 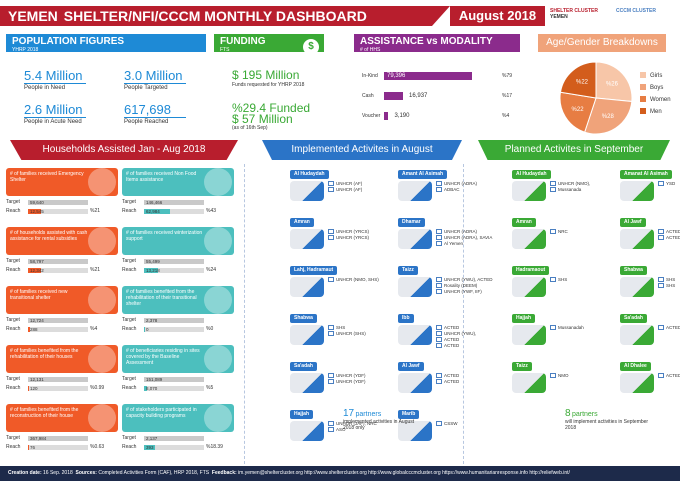 What do you see at coordinates (13, 202) in the screenshot?
I see `card-target-label: Target` at bounding box center [13, 202].